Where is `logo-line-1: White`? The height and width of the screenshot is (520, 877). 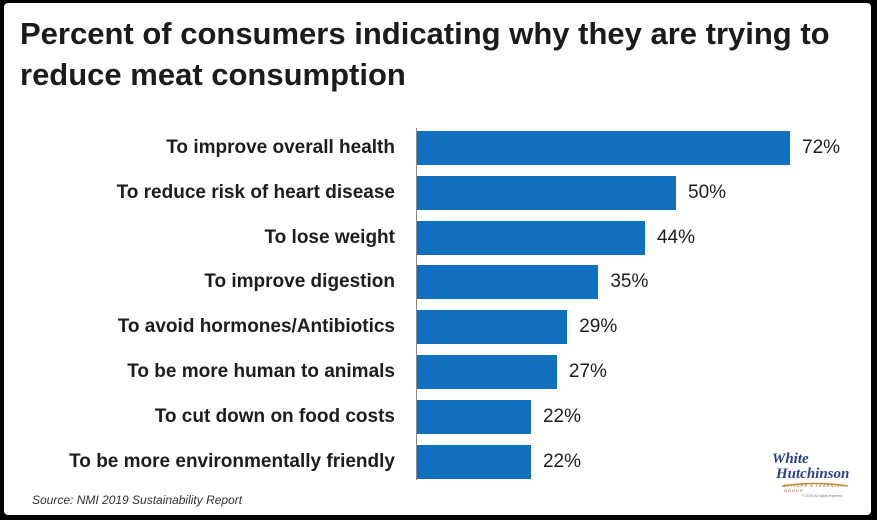
logo-line-1: White is located at coordinates (790, 459).